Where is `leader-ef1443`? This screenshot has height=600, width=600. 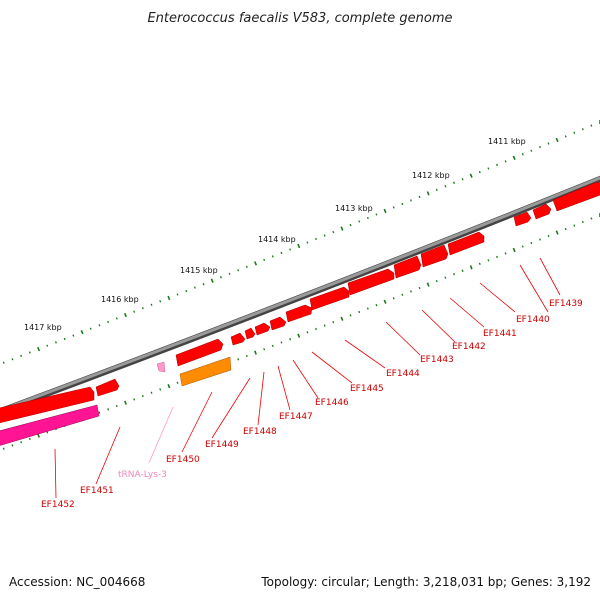
leader-ef1443 is located at coordinates (438, 326).